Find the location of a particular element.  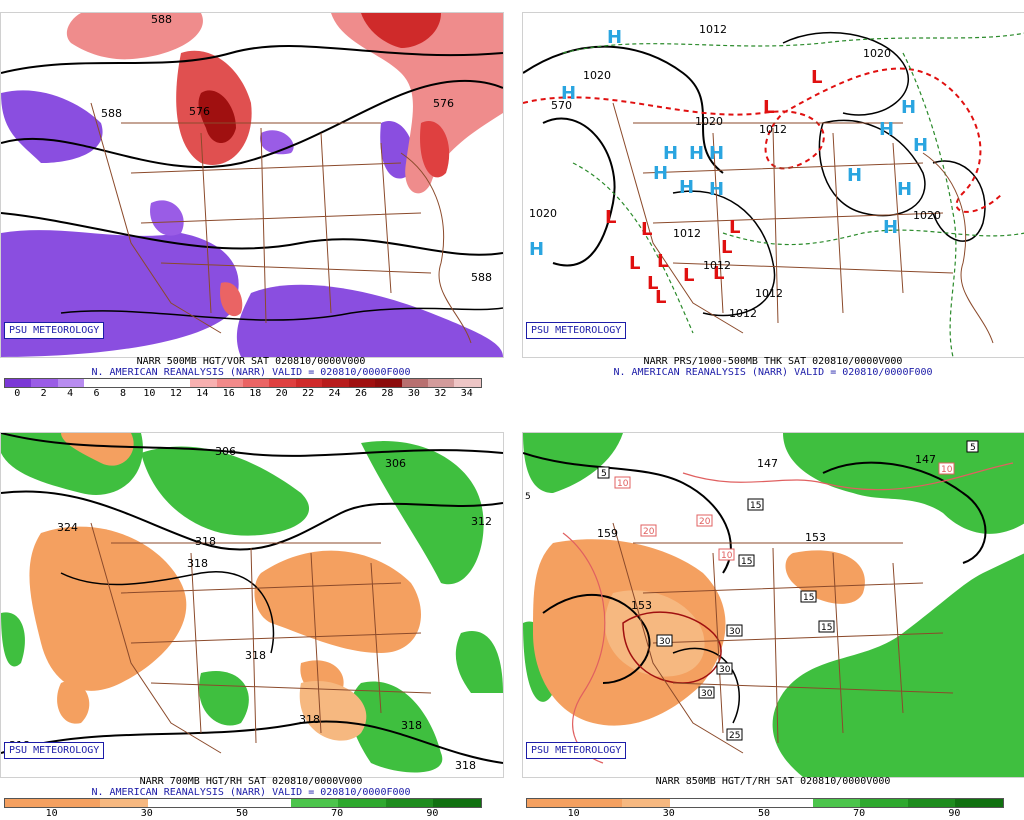

contour-label: 312 is located at coordinates (481, 521).